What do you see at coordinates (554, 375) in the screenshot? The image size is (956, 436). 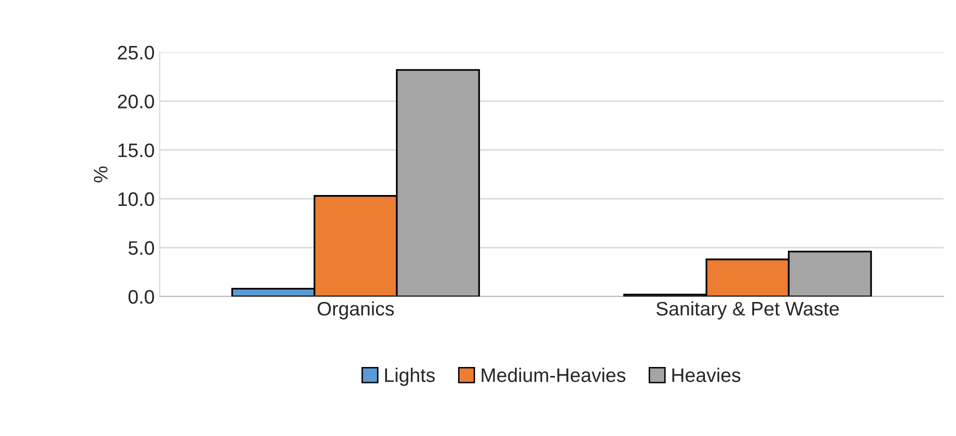 I see `legend-label: Medium-Heavies` at bounding box center [554, 375].